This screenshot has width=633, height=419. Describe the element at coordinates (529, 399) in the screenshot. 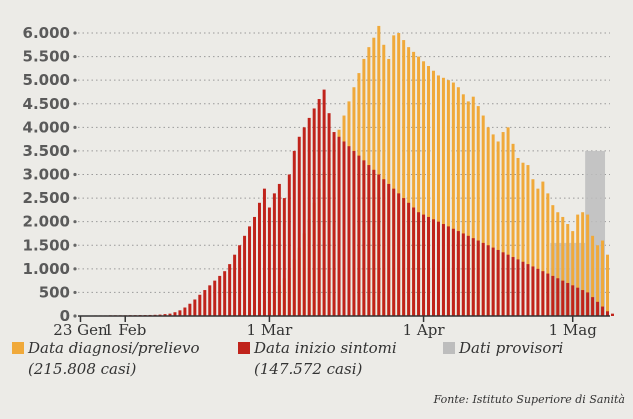

I see `source-note: Fonte: Istituto Superiore di Sanità` at that location.